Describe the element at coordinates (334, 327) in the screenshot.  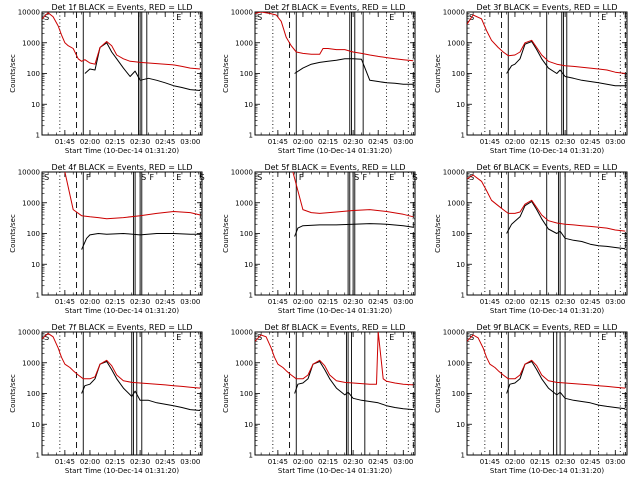
I see `panel-title: Det 8f BLACK = Events, RED = LLD` at that location.